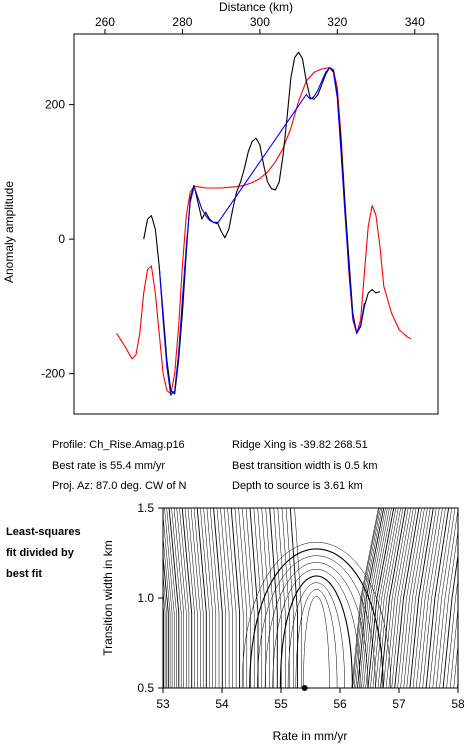 The width and height of the screenshot is (467, 745). Describe the element at coordinates (43, 532) in the screenshot. I see `note-line-1: Least-squares` at that location.